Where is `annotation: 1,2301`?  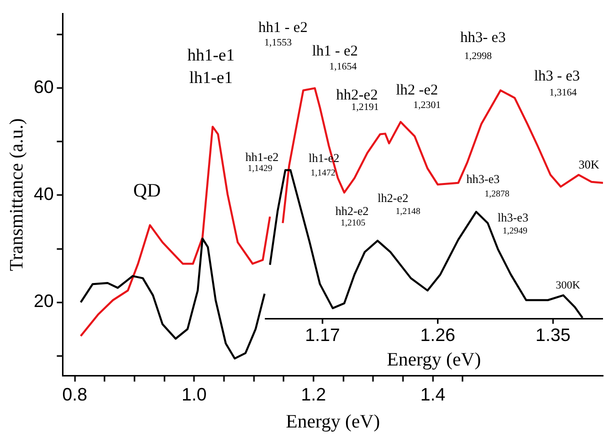
annotation: 1,2301 is located at coordinates (427, 105).